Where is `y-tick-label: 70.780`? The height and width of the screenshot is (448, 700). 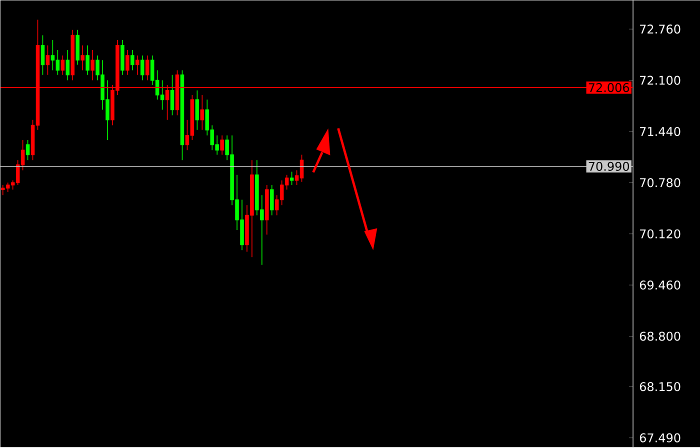 y-tick-label: 70.780 is located at coordinates (660, 183).